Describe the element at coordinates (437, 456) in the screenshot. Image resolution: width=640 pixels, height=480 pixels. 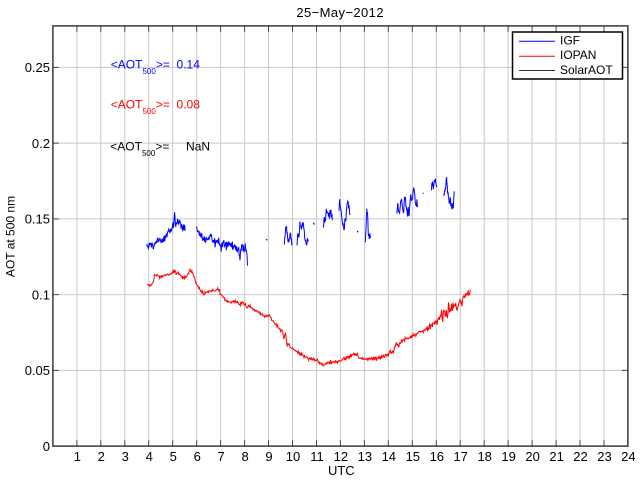
I see `svg-text: 16` at that location.